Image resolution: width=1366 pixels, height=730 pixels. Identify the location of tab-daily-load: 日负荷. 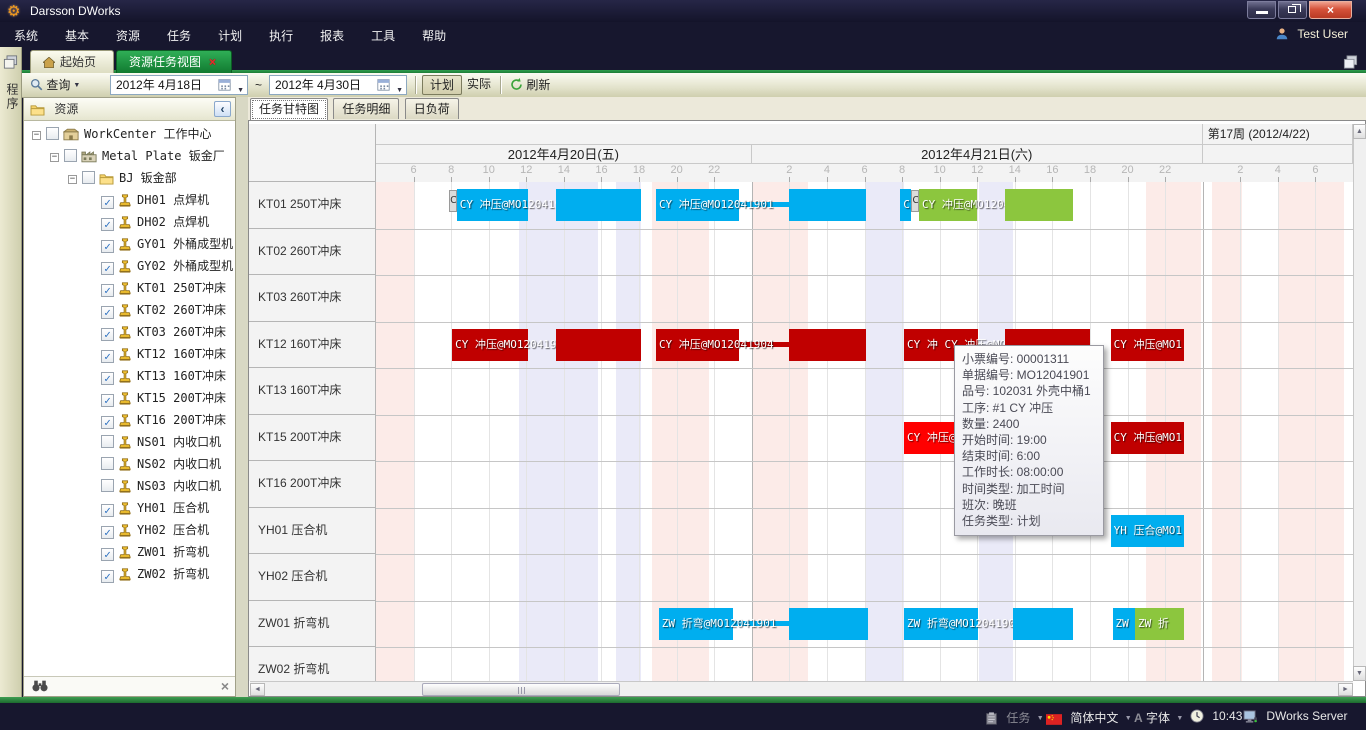
(431, 108).